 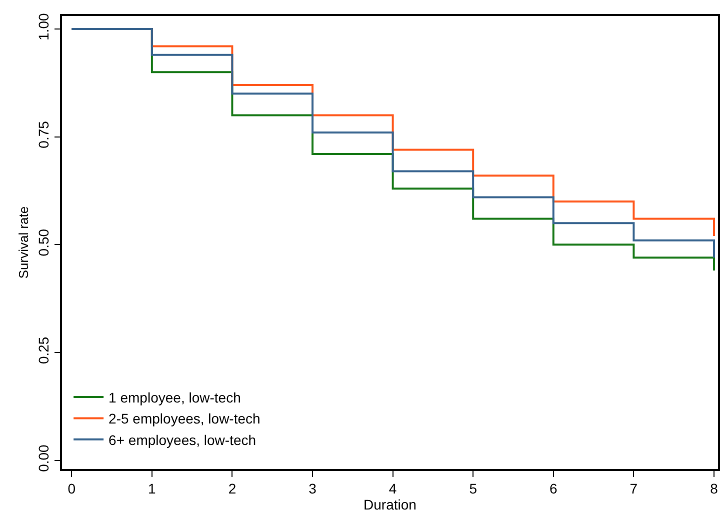 I want to click on y-tick-label: 0.00, so click(x=44, y=458).